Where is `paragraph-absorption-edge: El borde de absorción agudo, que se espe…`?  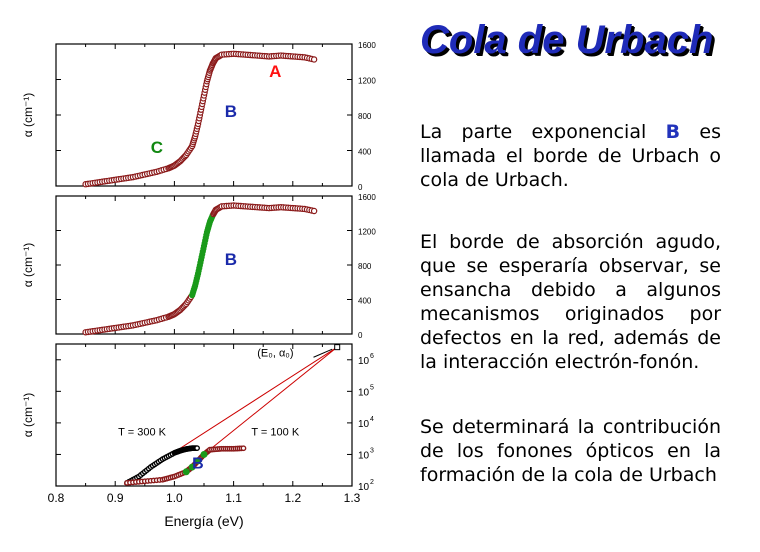
paragraph-absorption-edge: El borde de absorción agudo, que se espe… is located at coordinates (570, 302).